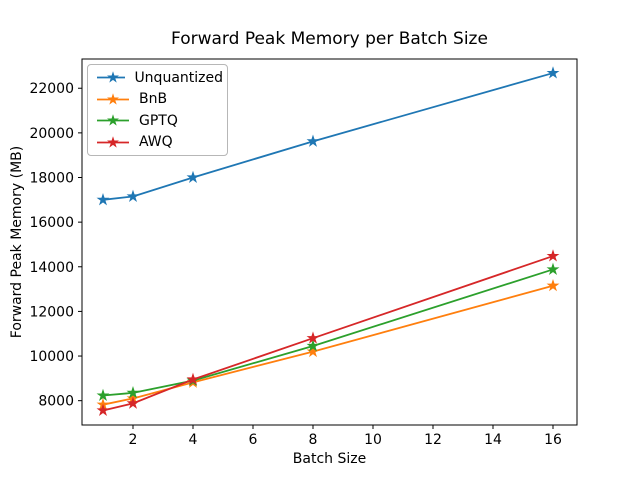 The image size is (640, 480). Describe the element at coordinates (313, 440) in the screenshot. I see `x-tick-label: 8` at that location.